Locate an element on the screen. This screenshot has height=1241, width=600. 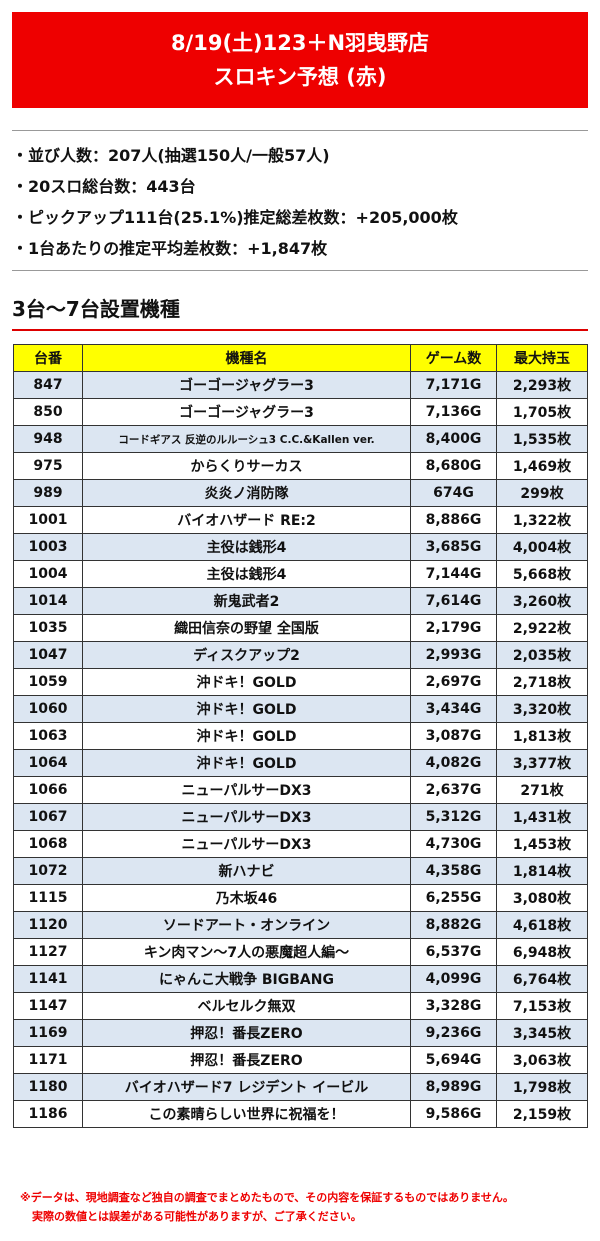
cell-machine-name: バイオハザード RE:2 is located at coordinates (246, 520).